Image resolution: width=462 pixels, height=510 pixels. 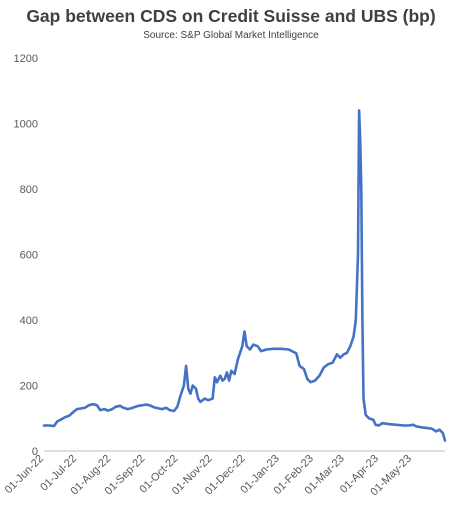 What do you see at coordinates (26, 125) in the screenshot?
I see `y-tick-label: 1000` at bounding box center [26, 125].